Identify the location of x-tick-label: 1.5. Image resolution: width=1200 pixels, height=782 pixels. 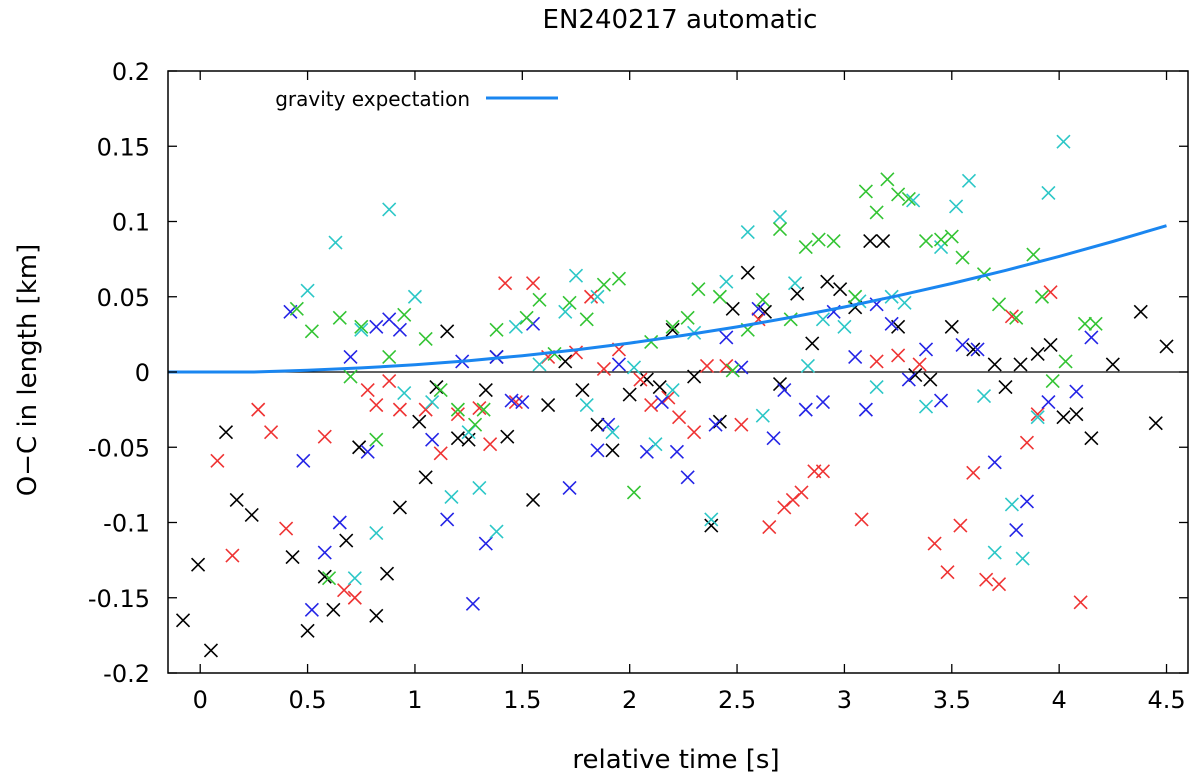
(522, 700).